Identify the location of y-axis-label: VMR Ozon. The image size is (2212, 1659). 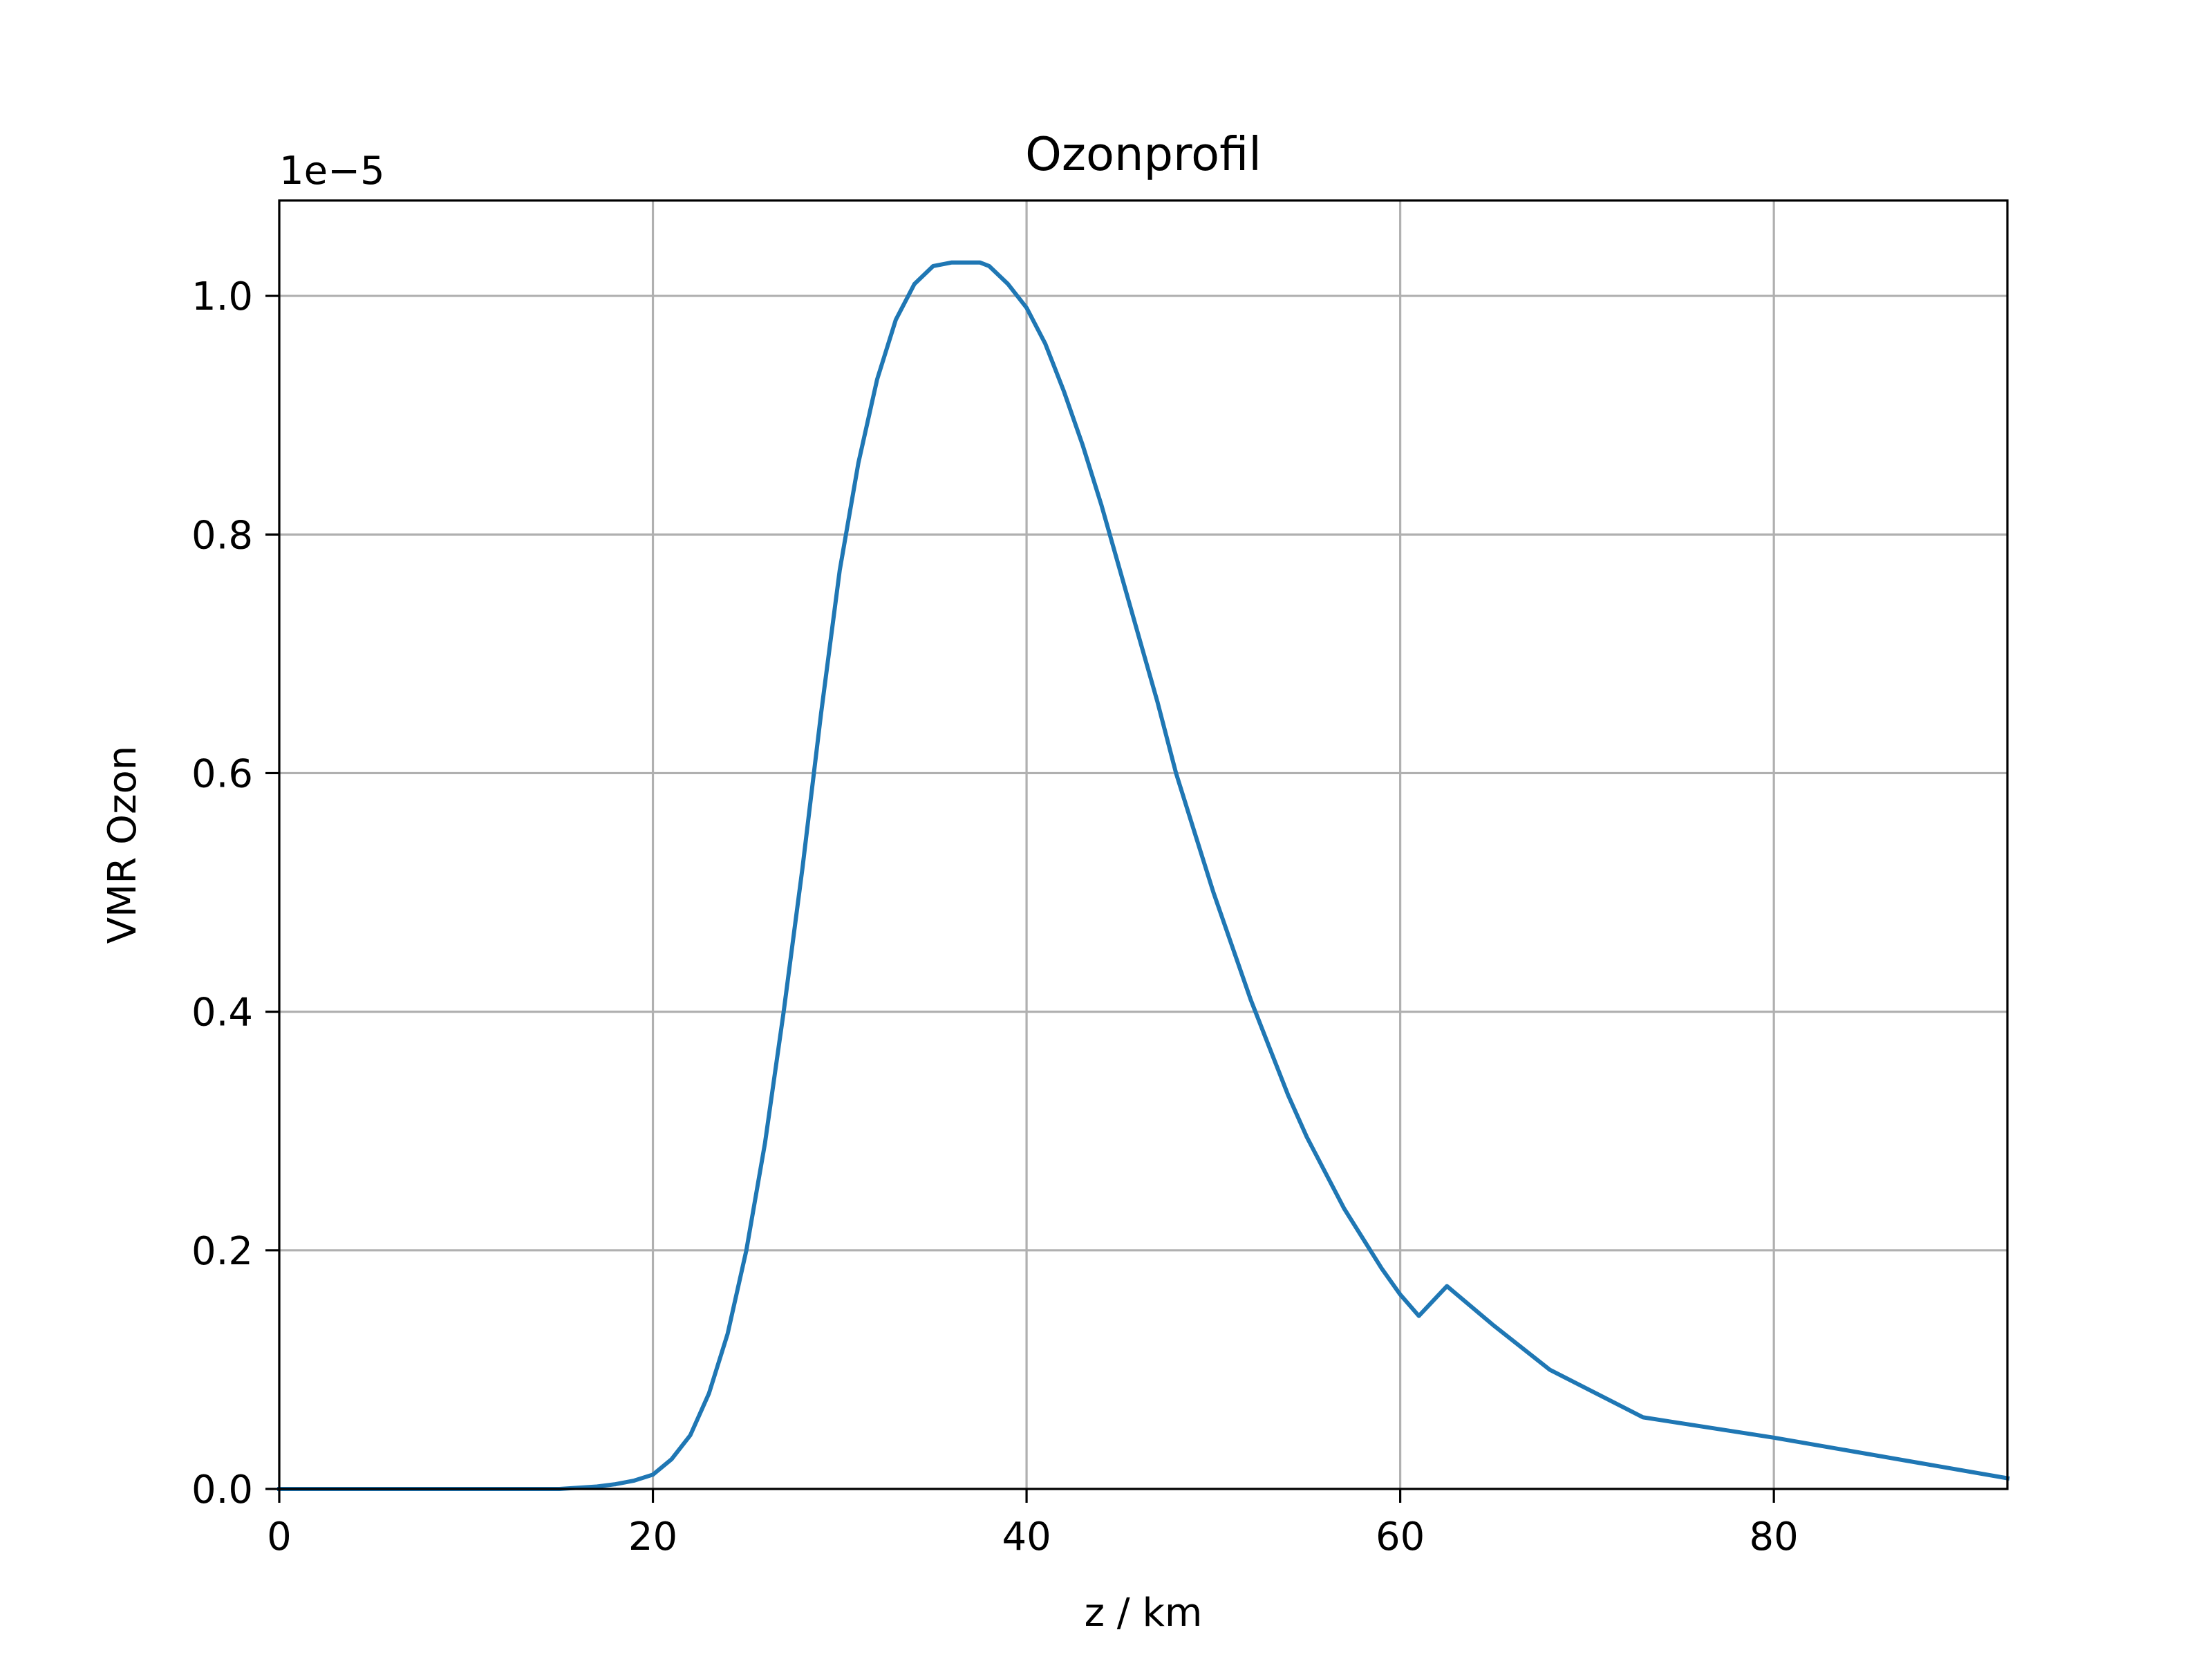
(123, 845).